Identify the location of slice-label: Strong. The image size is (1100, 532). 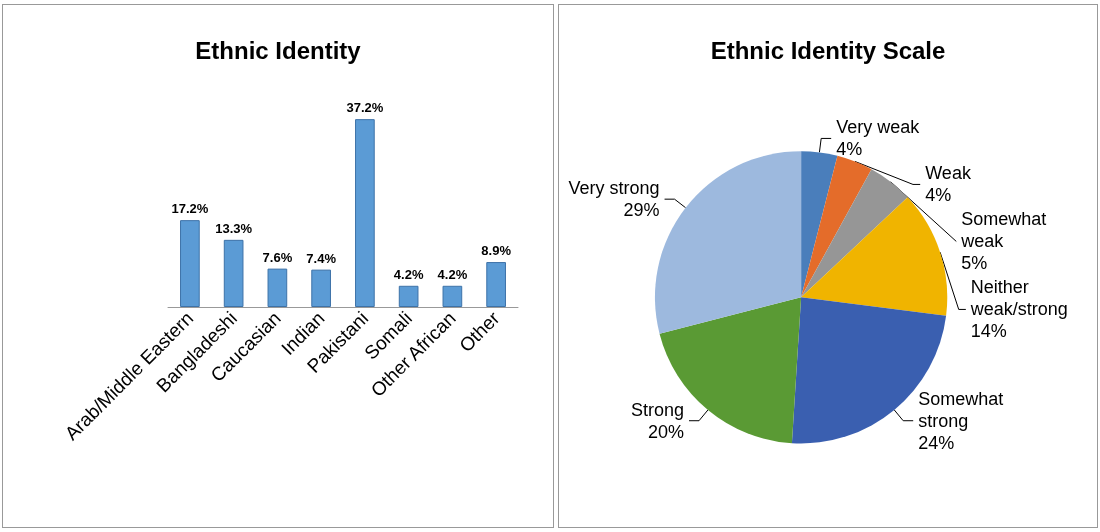
(657, 409).